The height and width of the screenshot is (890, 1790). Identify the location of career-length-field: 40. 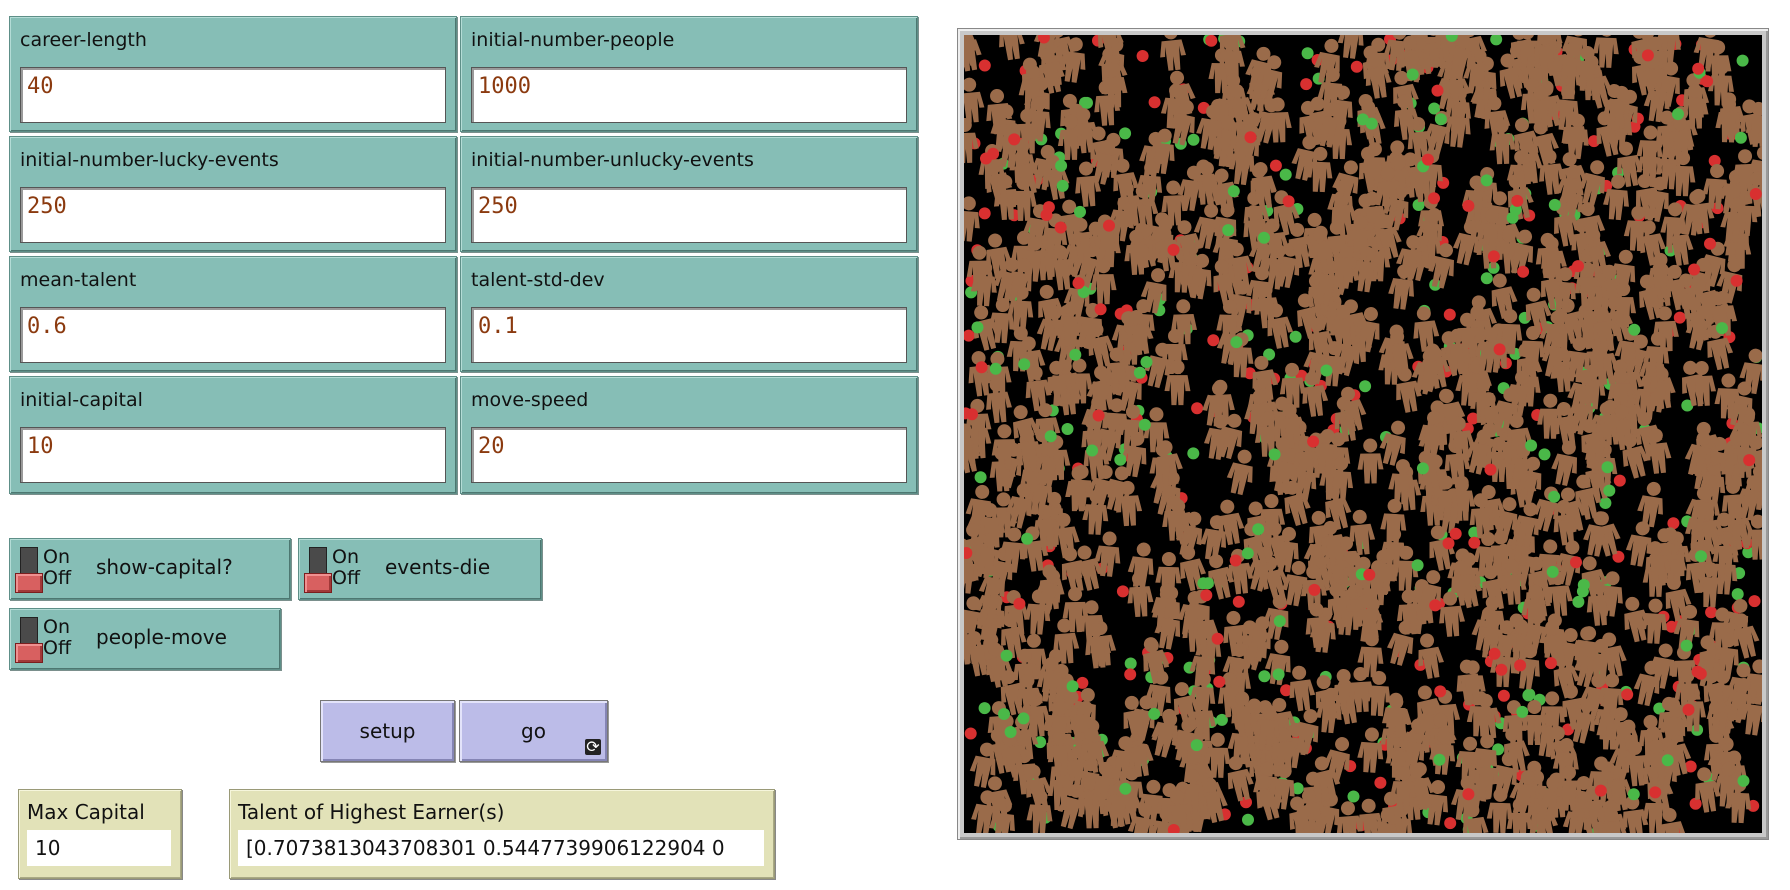
(233, 95).